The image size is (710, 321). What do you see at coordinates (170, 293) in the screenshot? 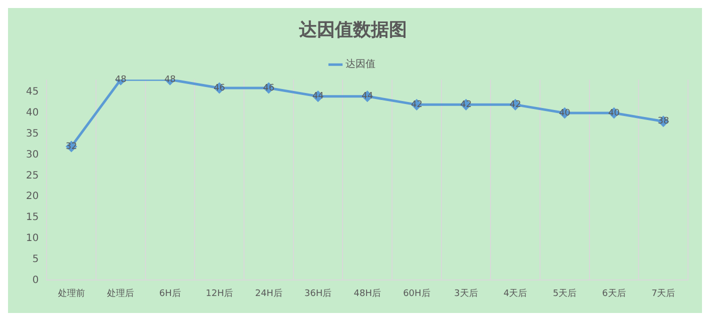
I see `x-tick-label: 6H后` at bounding box center [170, 293].